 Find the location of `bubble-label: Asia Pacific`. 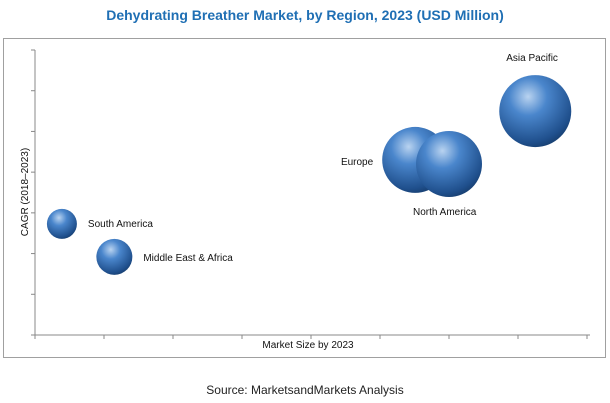

bubble-label: Asia Pacific is located at coordinates (532, 58).